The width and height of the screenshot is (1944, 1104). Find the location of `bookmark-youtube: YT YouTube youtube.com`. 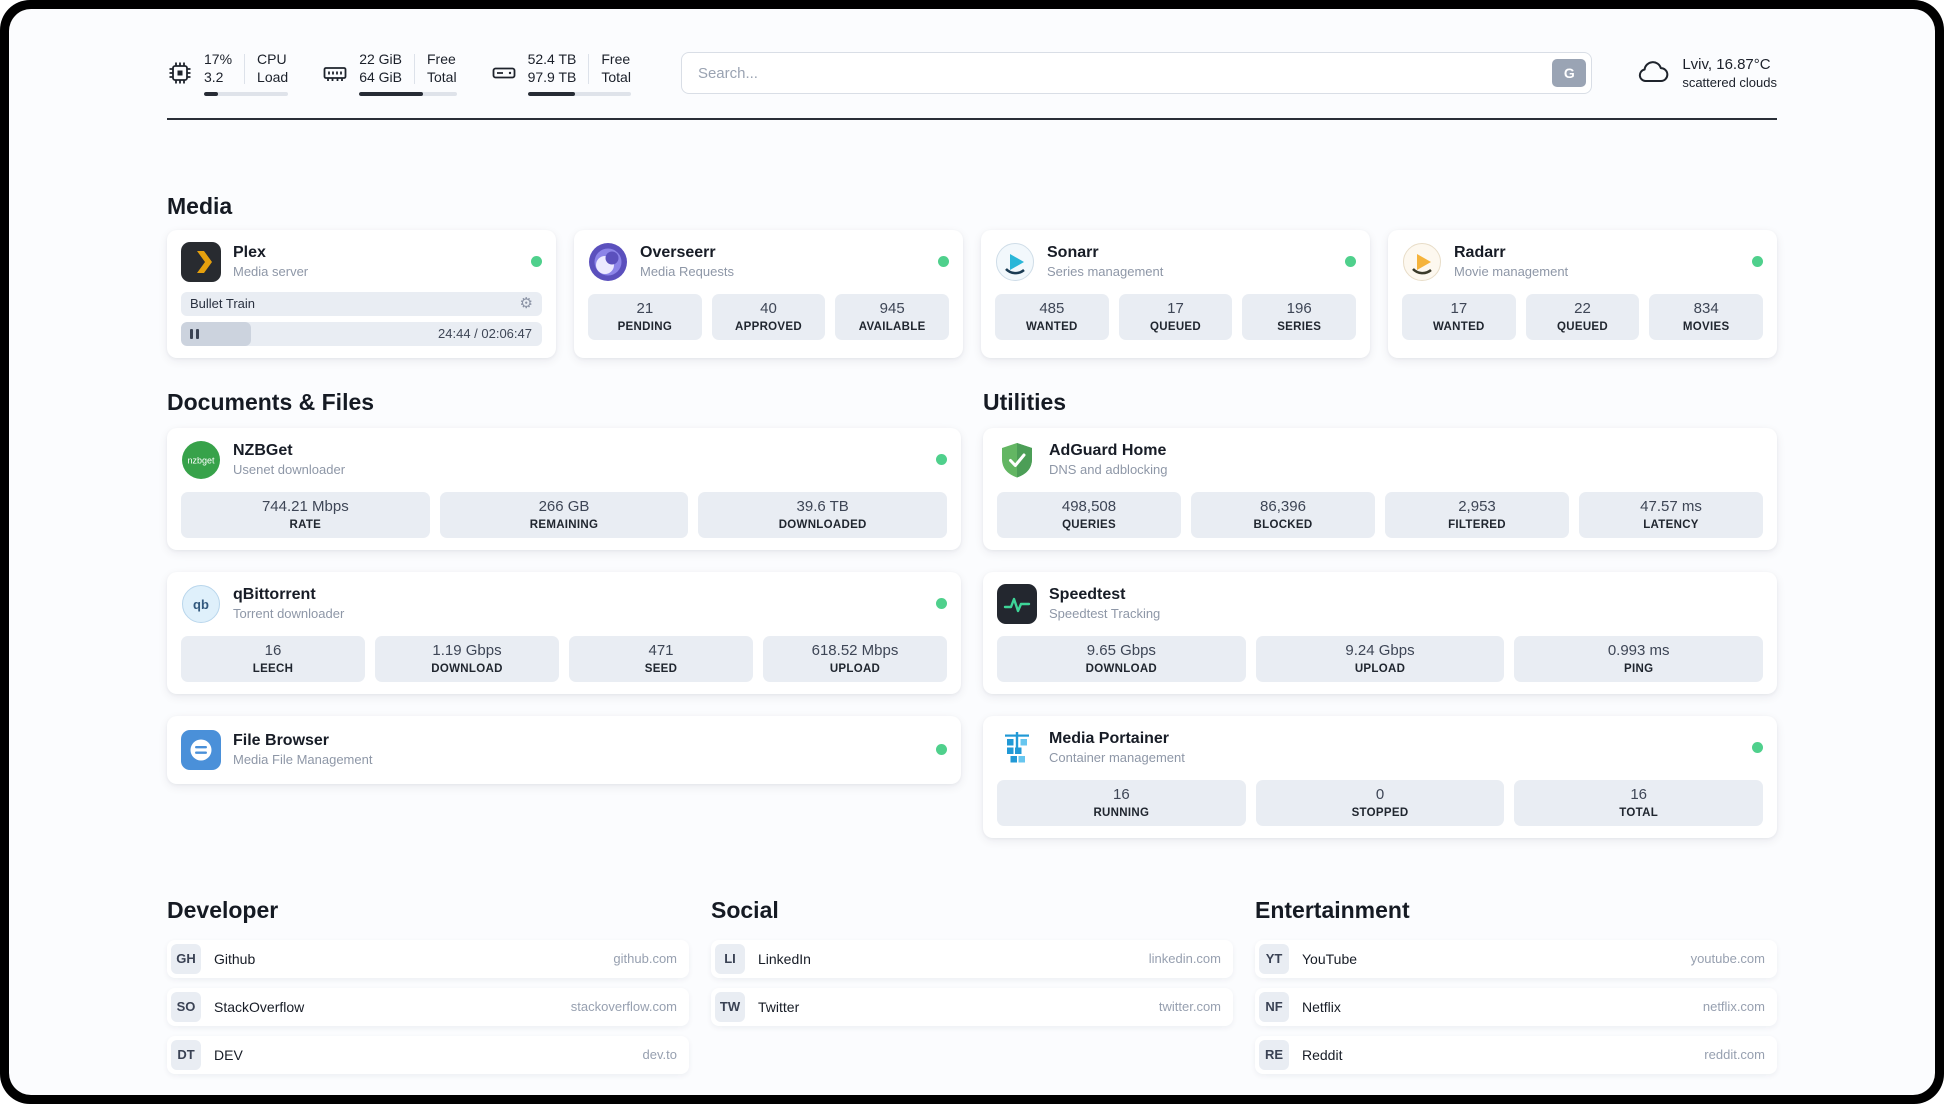

bookmark-youtube: YT YouTube youtube.com is located at coordinates (1516, 958).